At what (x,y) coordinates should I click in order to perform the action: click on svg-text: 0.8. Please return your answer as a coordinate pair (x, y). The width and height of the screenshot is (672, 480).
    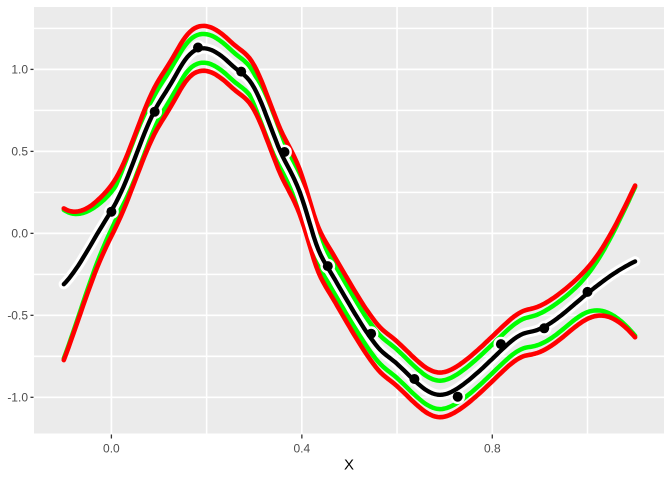
    Looking at the image, I should click on (492, 449).